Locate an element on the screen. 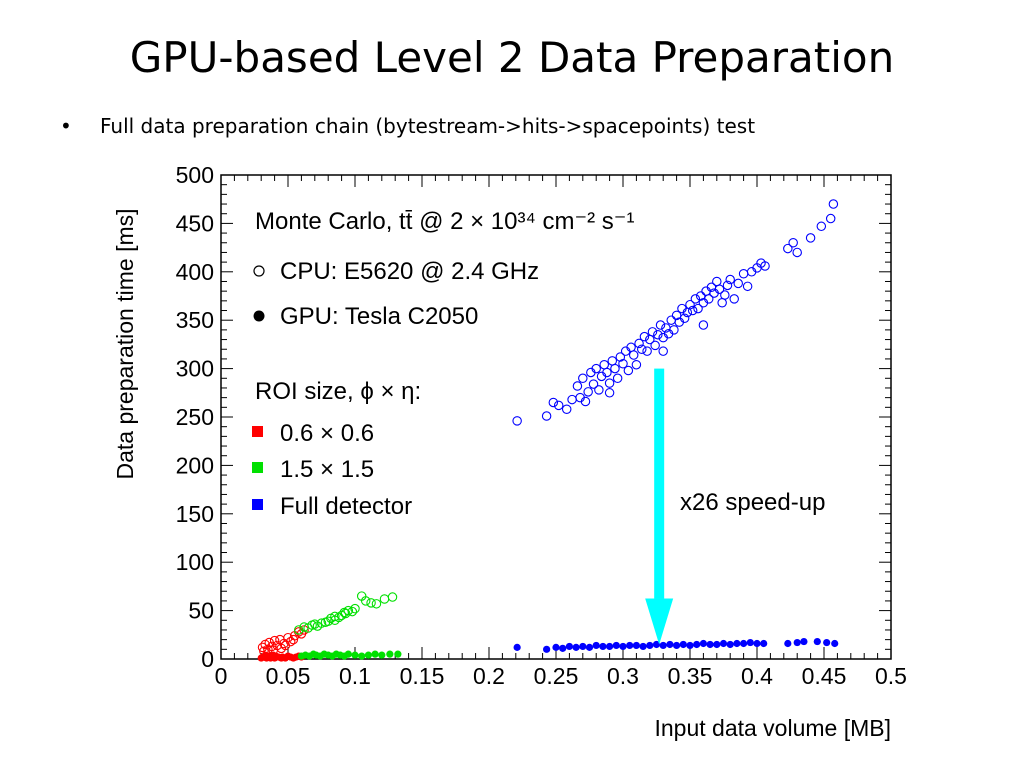 The width and height of the screenshot is (1024, 768). x-tick-label: 0.15 is located at coordinates (422, 676).